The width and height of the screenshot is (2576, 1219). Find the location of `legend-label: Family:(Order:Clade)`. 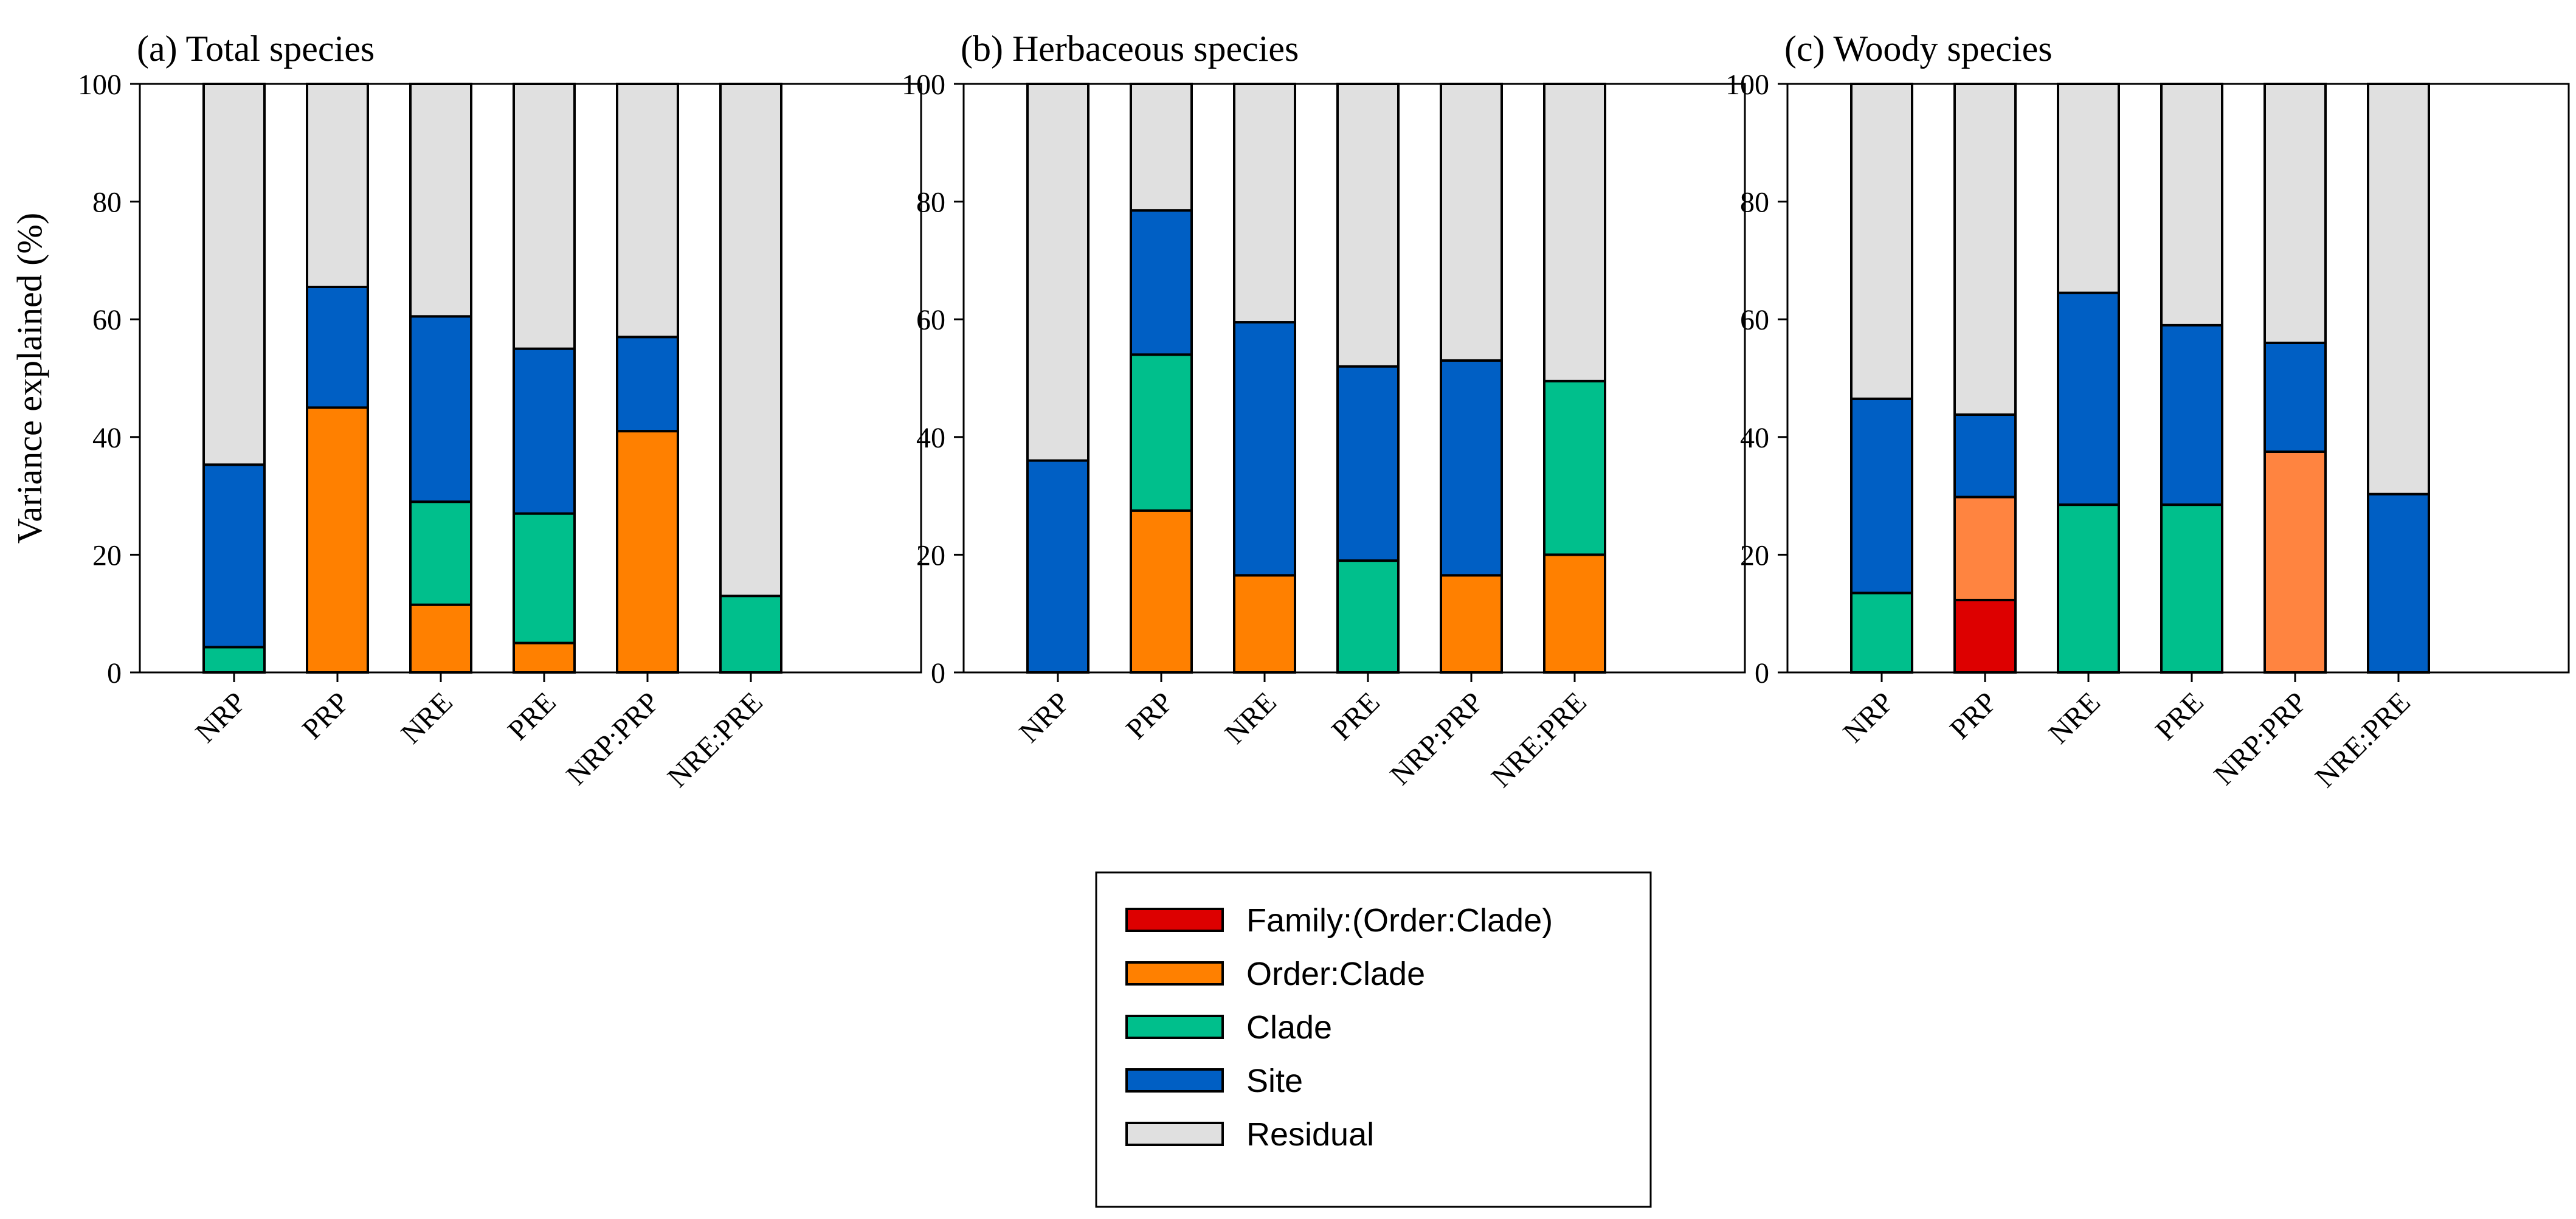

legend-label: Family:(Order:Clade) is located at coordinates (1399, 921).